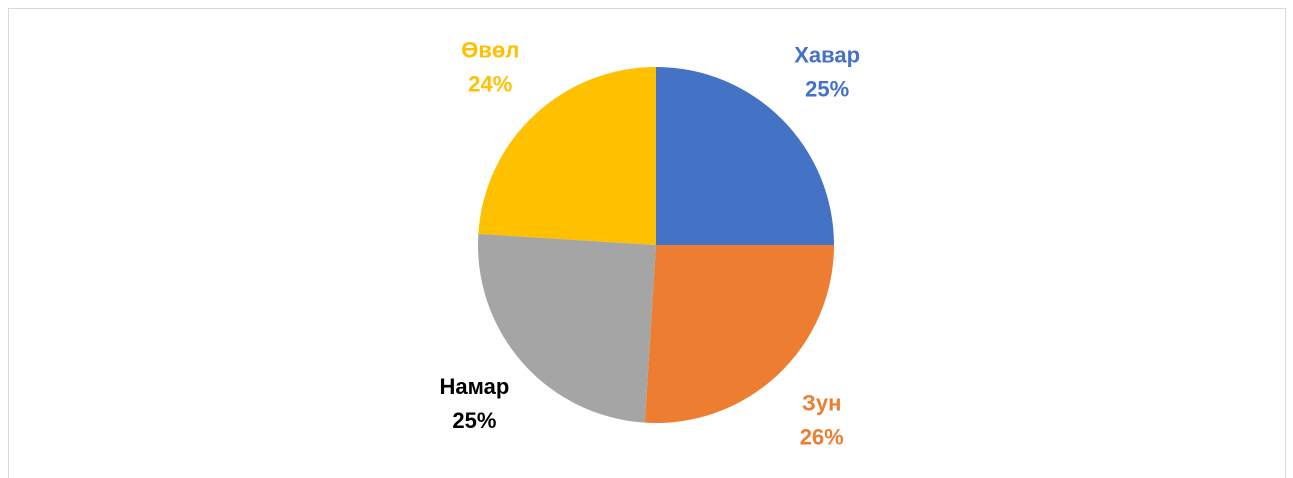  I want to click on slice-label: Зун, so click(821, 402).